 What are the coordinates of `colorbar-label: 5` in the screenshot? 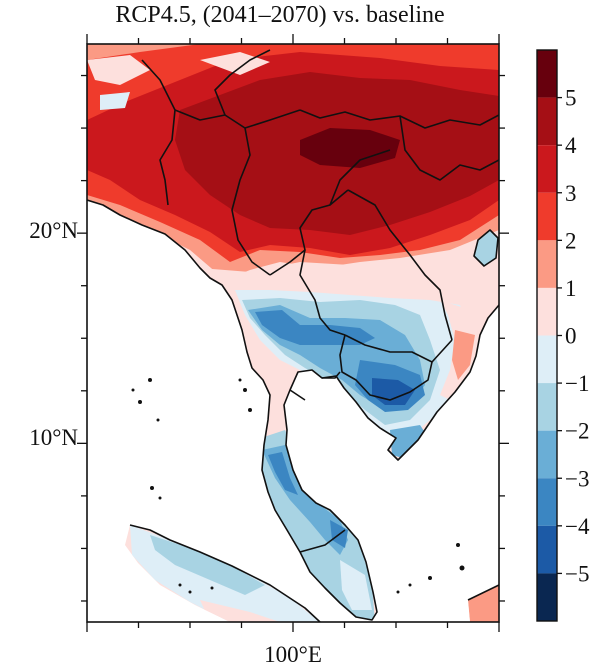 It's located at (571, 98).